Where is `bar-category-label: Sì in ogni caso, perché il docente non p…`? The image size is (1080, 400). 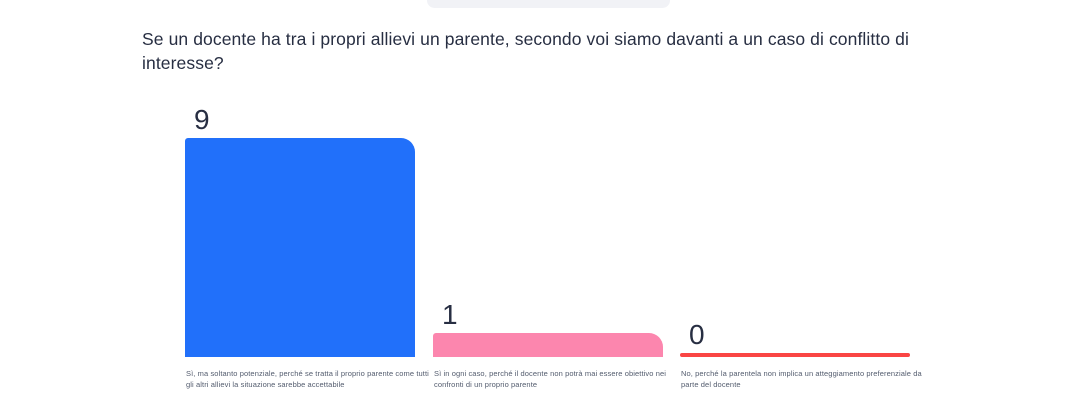 bar-category-label: Sì in ogni caso, perché il docente non p… is located at coordinates (550, 379).